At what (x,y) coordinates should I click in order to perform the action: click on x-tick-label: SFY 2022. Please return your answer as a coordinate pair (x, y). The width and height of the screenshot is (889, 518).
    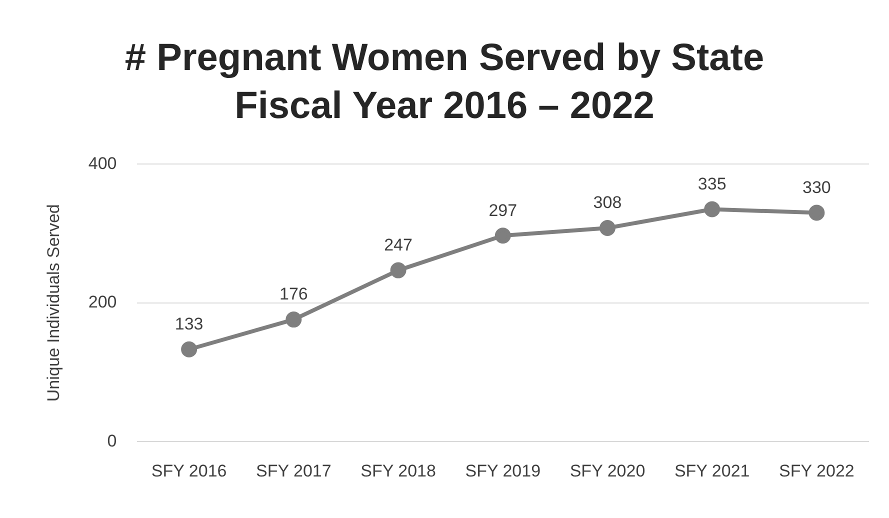
    Looking at the image, I should click on (816, 470).